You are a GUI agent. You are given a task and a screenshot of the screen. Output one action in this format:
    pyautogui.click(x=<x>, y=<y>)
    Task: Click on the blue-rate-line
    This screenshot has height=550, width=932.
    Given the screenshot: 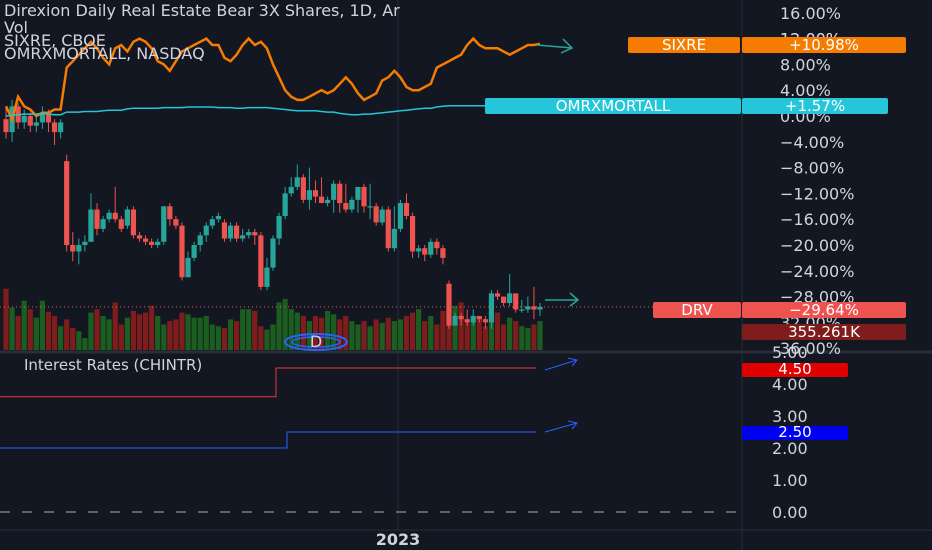 What is the action you would take?
    pyautogui.click(x=268, y=440)
    